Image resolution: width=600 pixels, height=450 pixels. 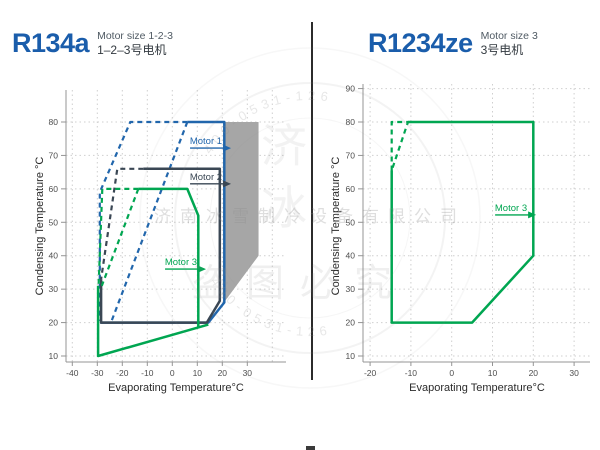 What do you see at coordinates (502, 50) in the screenshot?
I see `motor-size-zh: 3号电机` at bounding box center [502, 50].